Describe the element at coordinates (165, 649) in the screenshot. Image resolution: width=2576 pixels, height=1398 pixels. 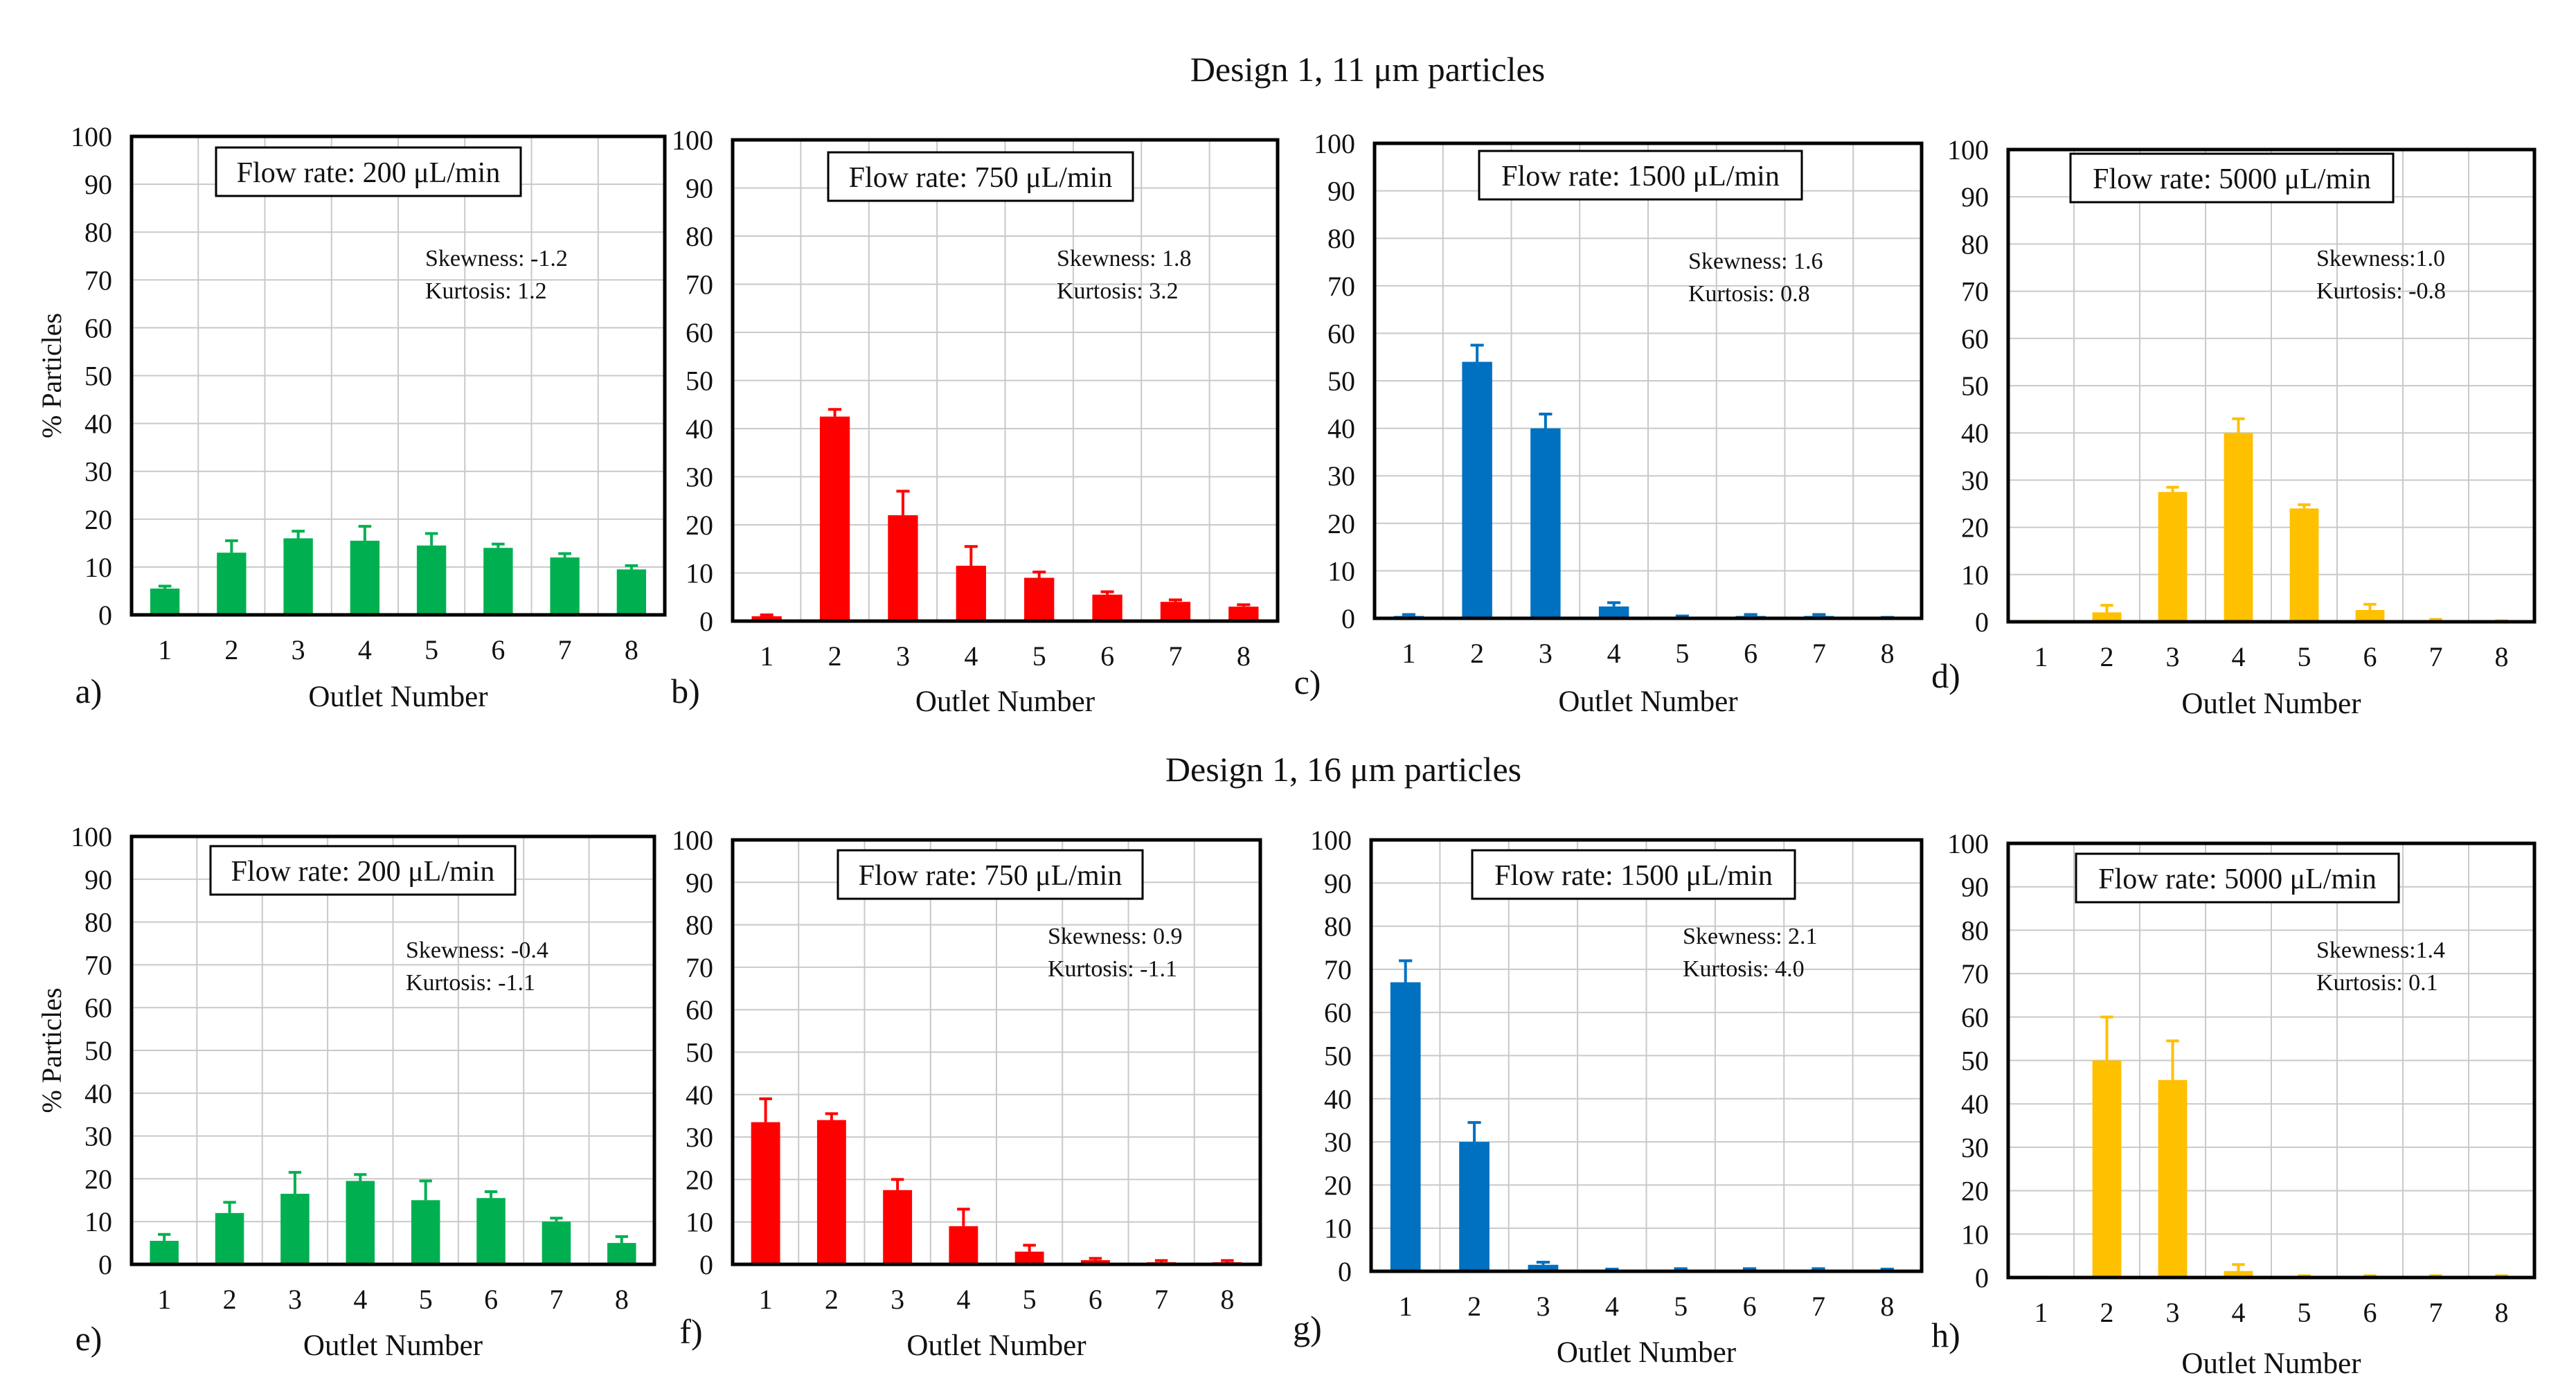
I see `x-tick-label: 1` at that location.